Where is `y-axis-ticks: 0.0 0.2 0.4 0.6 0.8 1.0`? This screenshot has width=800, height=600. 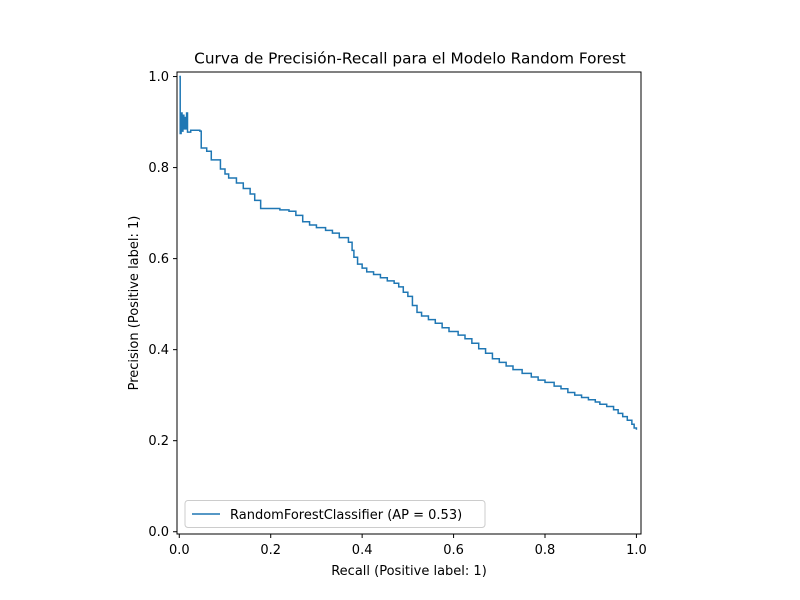
y-axis-ticks: 0.0 0.2 0.4 0.6 0.8 1.0 is located at coordinates (162, 305).